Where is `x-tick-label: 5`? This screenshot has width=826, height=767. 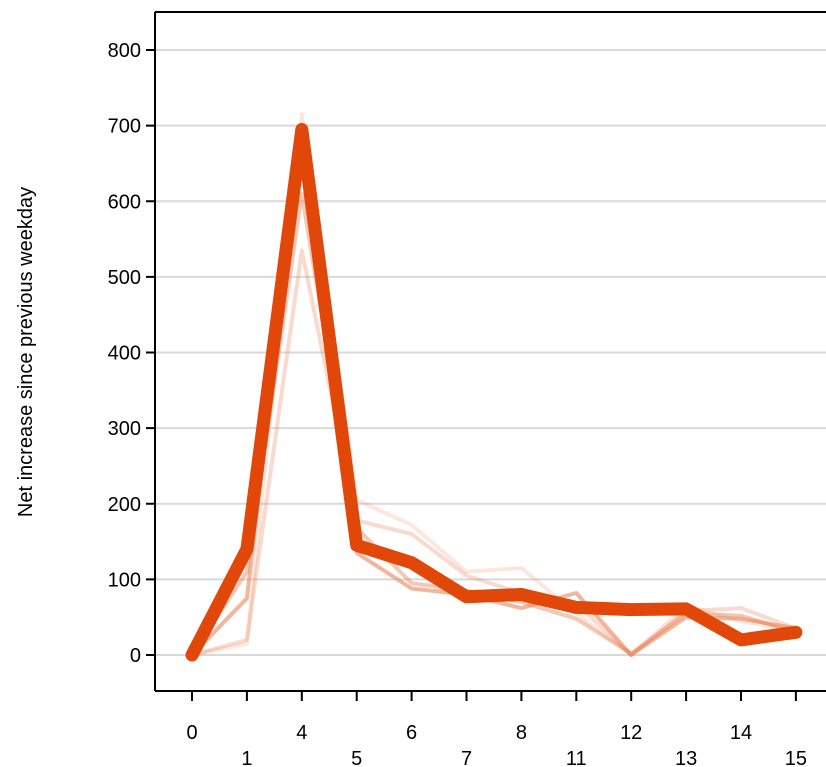 x-tick-label: 5 is located at coordinates (356, 757).